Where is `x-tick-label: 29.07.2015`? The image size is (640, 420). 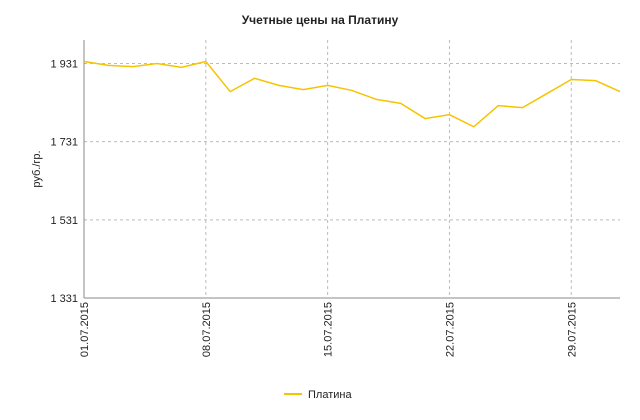
x-tick-label: 29.07.2015 is located at coordinates (572, 329).